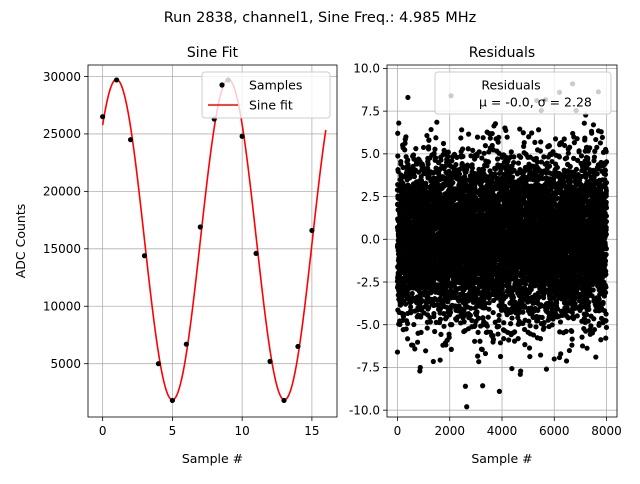 The width and height of the screenshot is (640, 484). What do you see at coordinates (20, 241) in the screenshot?
I see `sine-fit-y-label: ADC Counts` at bounding box center [20, 241].